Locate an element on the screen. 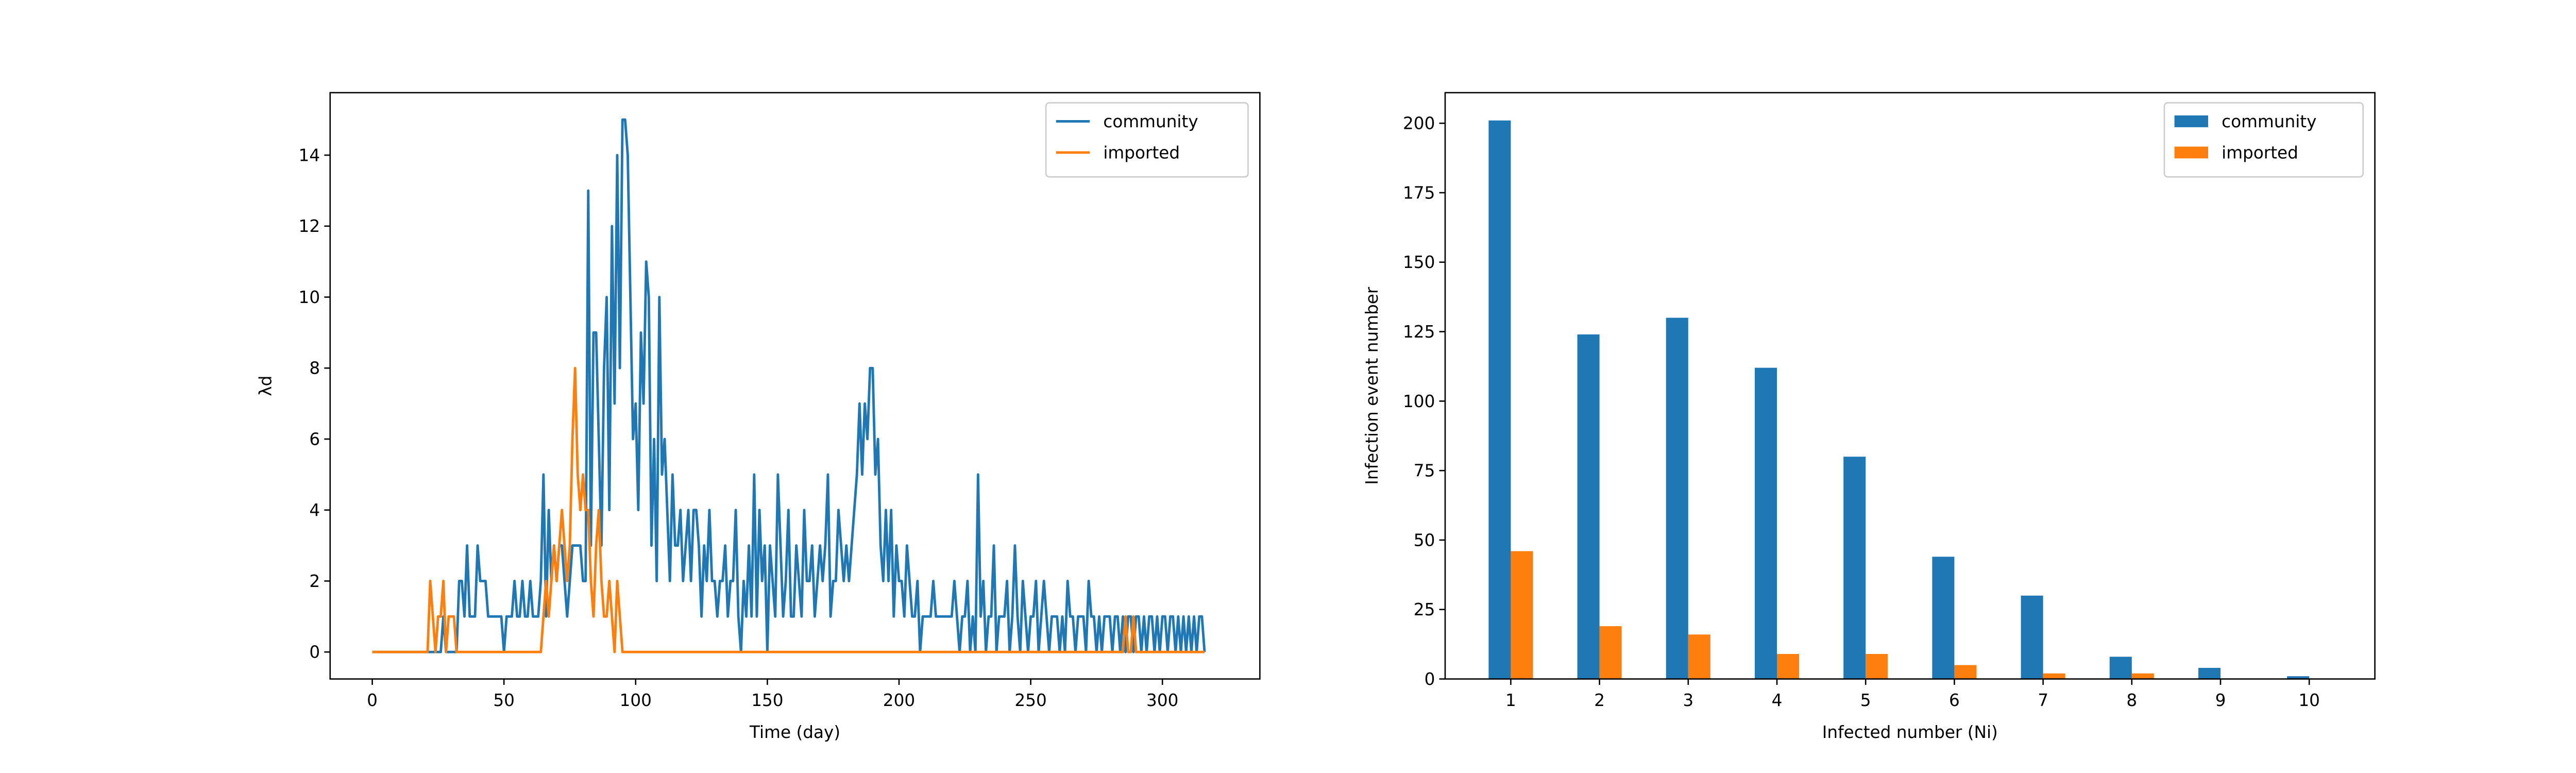  y-tick-label: 25 is located at coordinates (1424, 609).